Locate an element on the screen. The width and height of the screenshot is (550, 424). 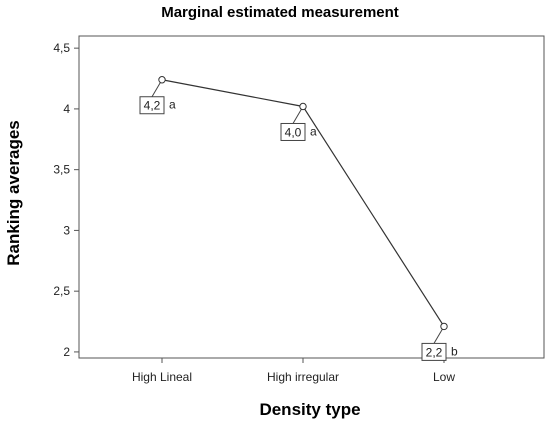
y-tick-label: 4 is located at coordinates (66, 109).